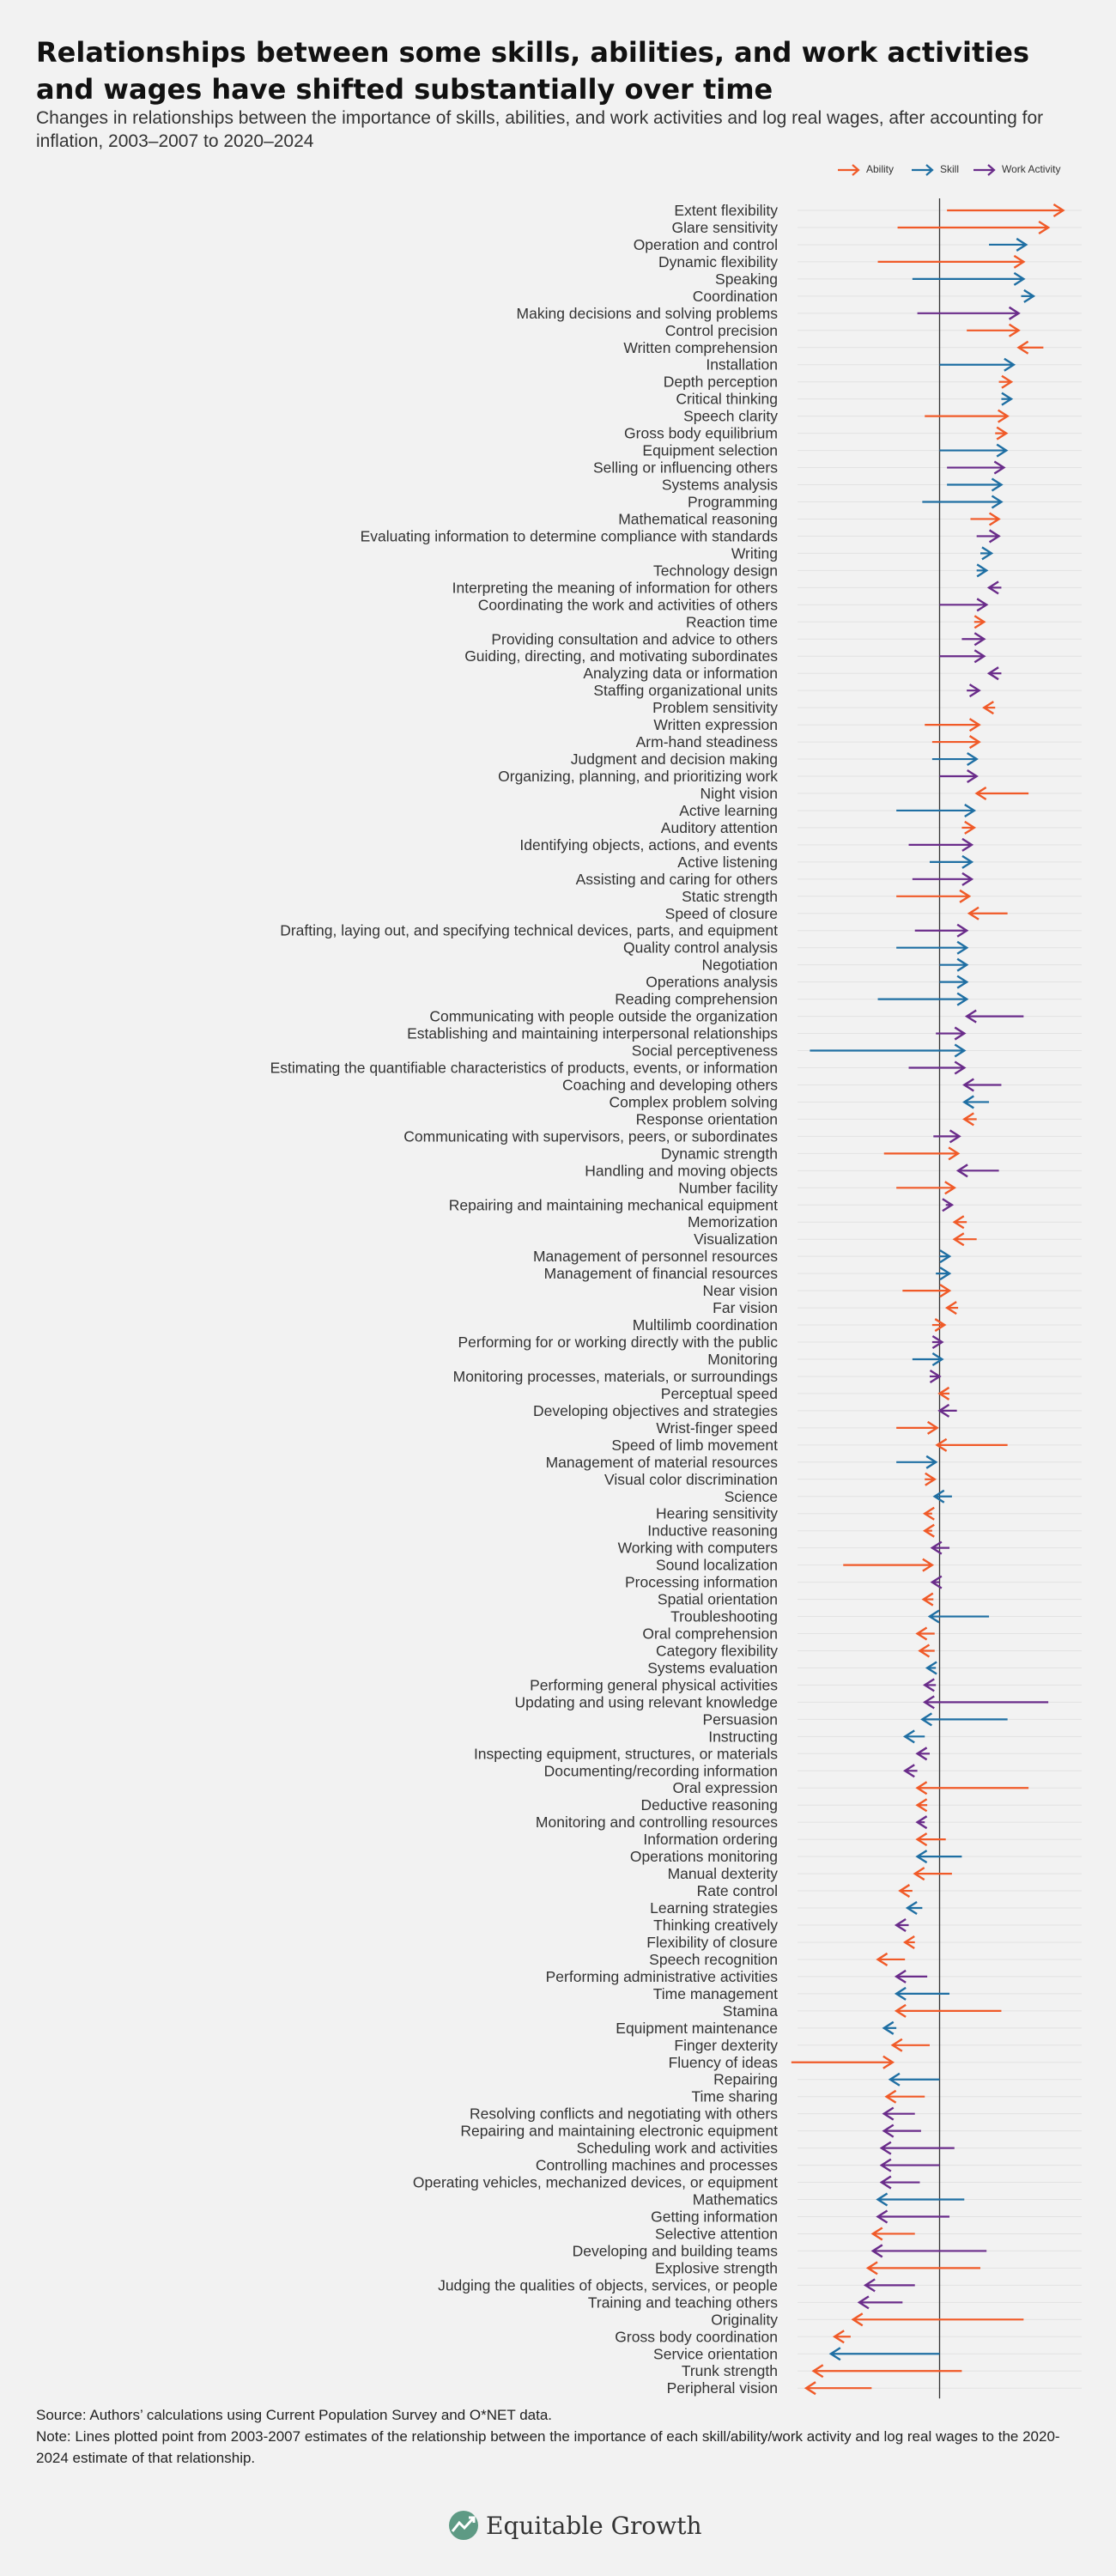 This screenshot has width=1116, height=2576. What do you see at coordinates (912, 1909) in the screenshot?
I see `arrow-head-learning-strategies` at bounding box center [912, 1909].